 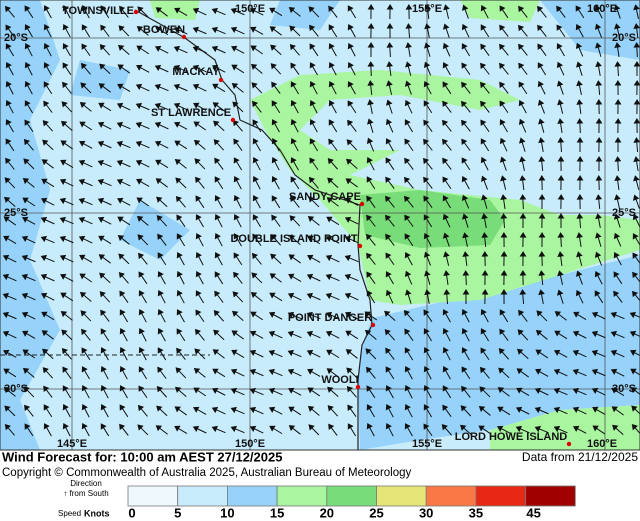 I want to click on data-date: Data from 21/12/2025, so click(x=580, y=457).